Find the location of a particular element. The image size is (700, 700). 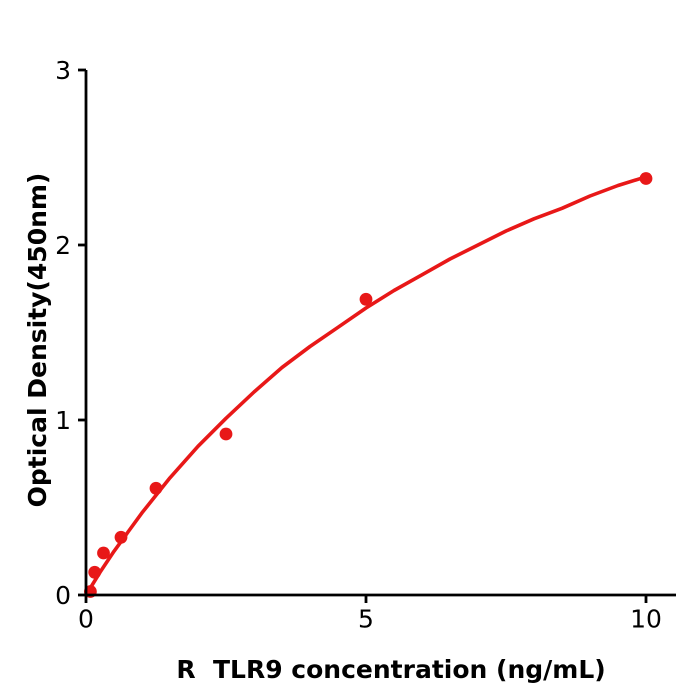

x-axis-label: R TLR9 concentration (ng/mL) is located at coordinates (390, 669).